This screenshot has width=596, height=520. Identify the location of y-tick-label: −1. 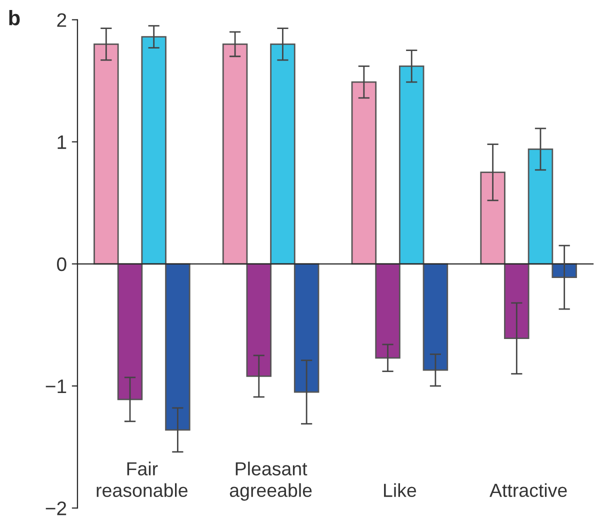
(56, 387).